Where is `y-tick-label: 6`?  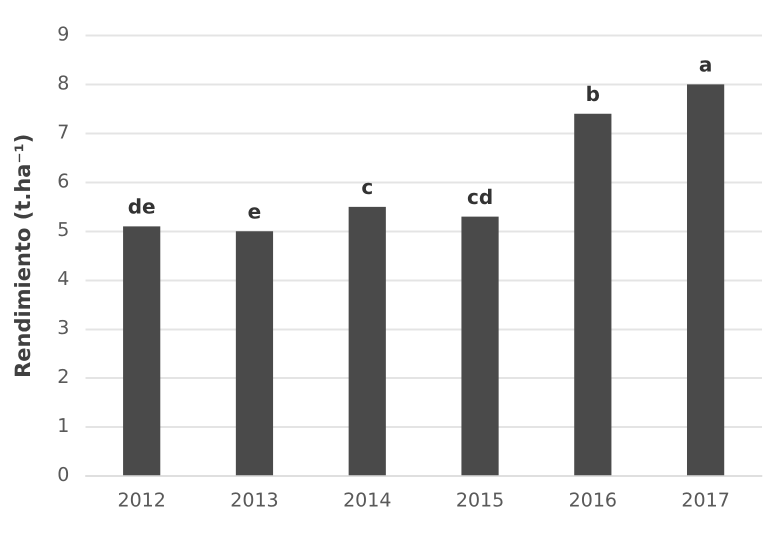
y-tick-label: 6 is located at coordinates (63, 181).